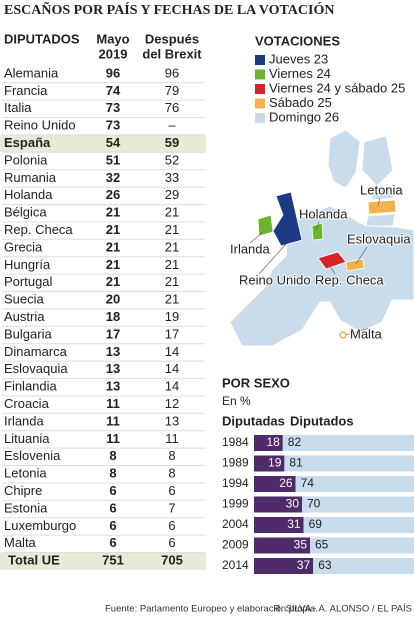  I want to click on data-label: 63, so click(325, 565).